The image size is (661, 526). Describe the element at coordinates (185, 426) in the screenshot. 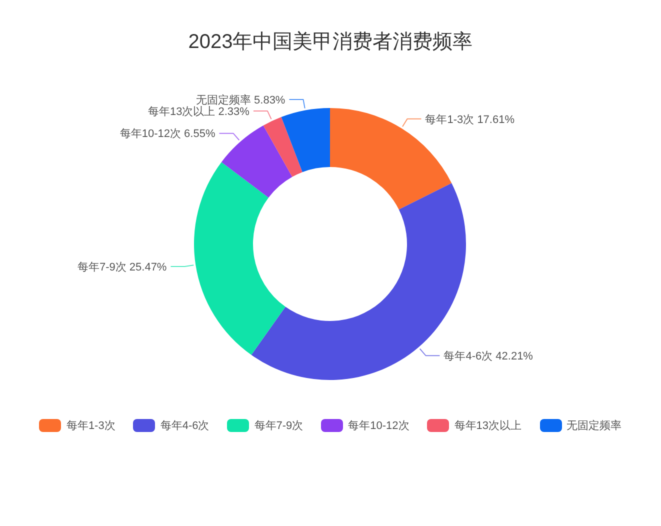

I see `legend-label: 每年4-6次` at that location.